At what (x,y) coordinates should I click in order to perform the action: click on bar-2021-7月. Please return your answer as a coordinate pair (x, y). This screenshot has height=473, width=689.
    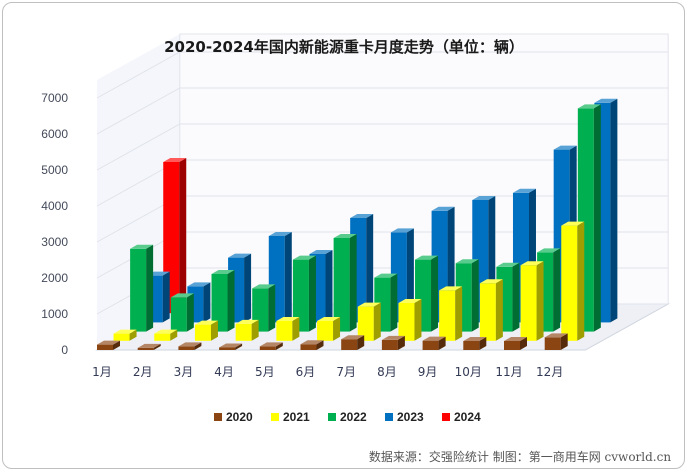
    Looking at the image, I should click on (369, 321).